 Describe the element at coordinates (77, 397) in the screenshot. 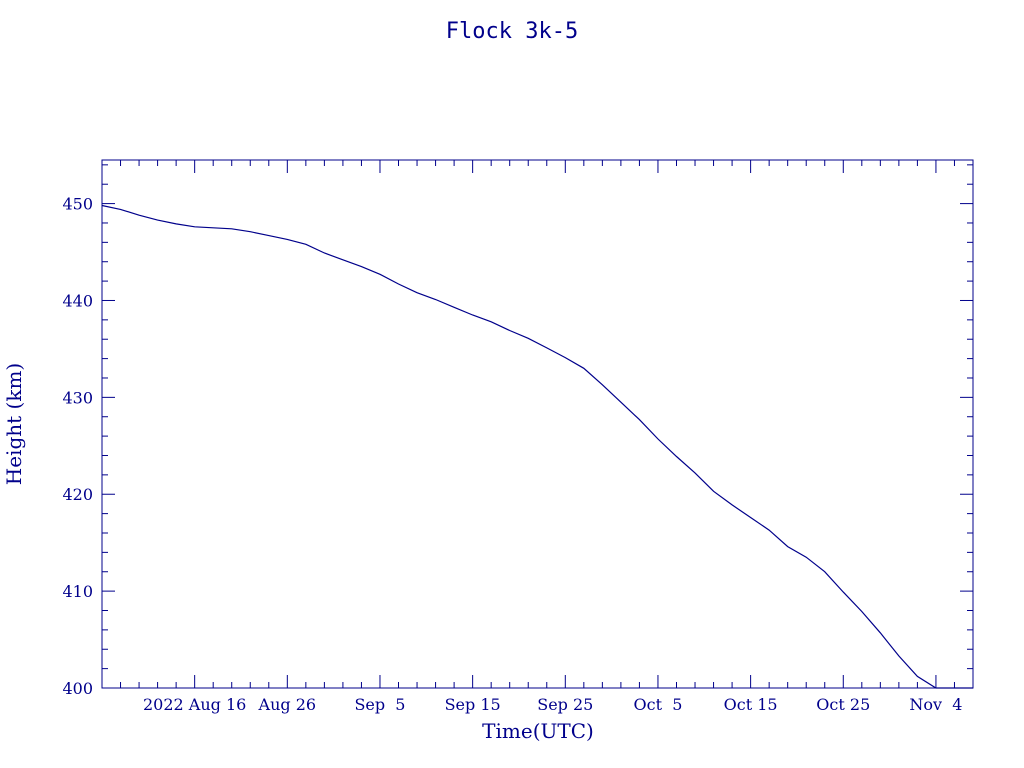

I see `y-tick-label: 430` at that location.